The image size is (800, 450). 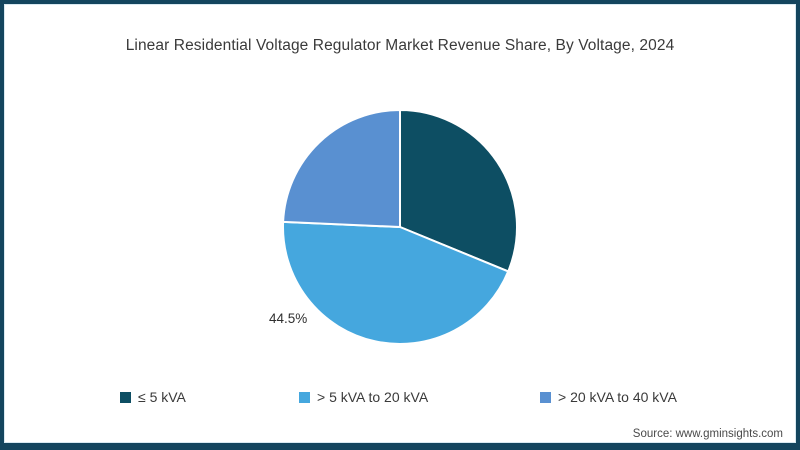 I want to click on legend-swatch-20-to-40kva, so click(x=545, y=397).